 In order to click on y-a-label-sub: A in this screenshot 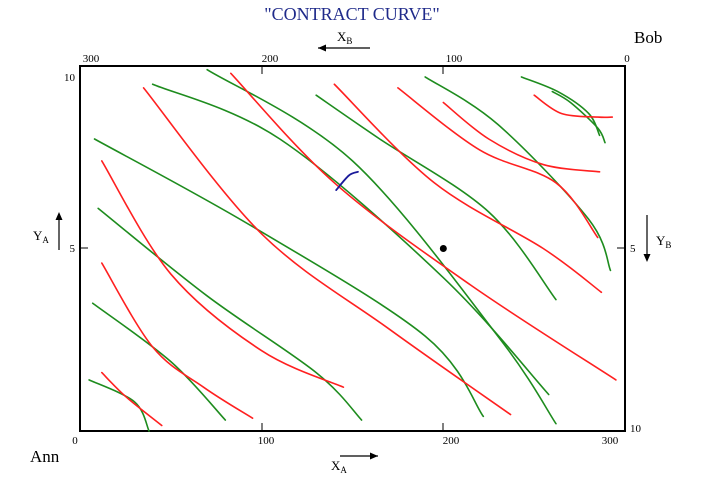, I will do `click(45, 240)`.